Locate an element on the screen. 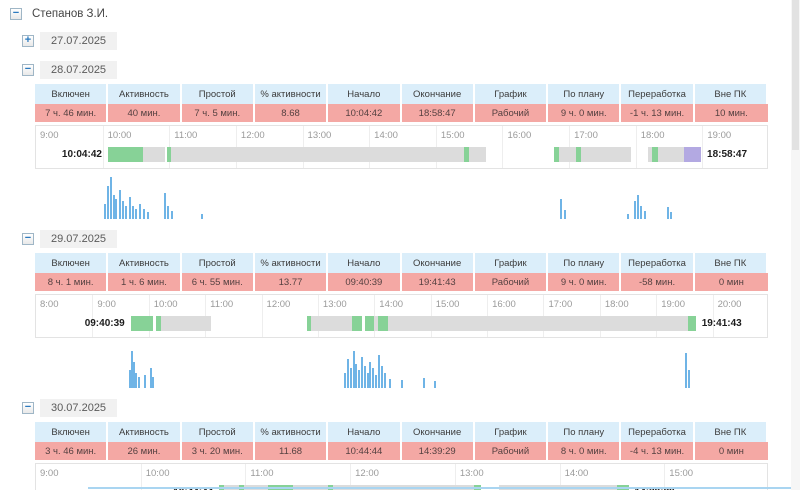  stat-cell: 11.68 is located at coordinates (291, 451).